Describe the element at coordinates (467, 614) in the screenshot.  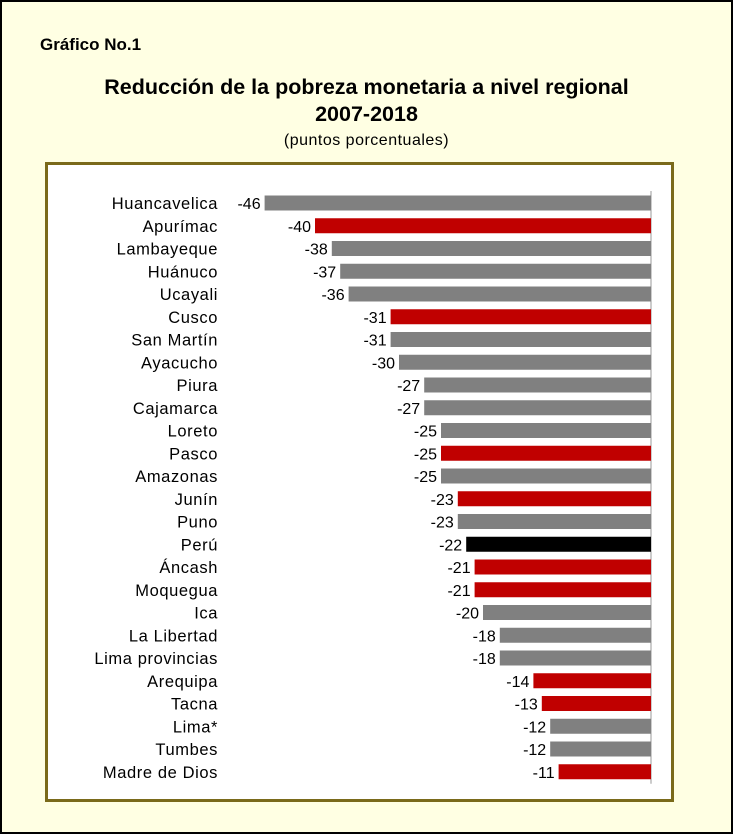
I see `data-label: -20` at that location.